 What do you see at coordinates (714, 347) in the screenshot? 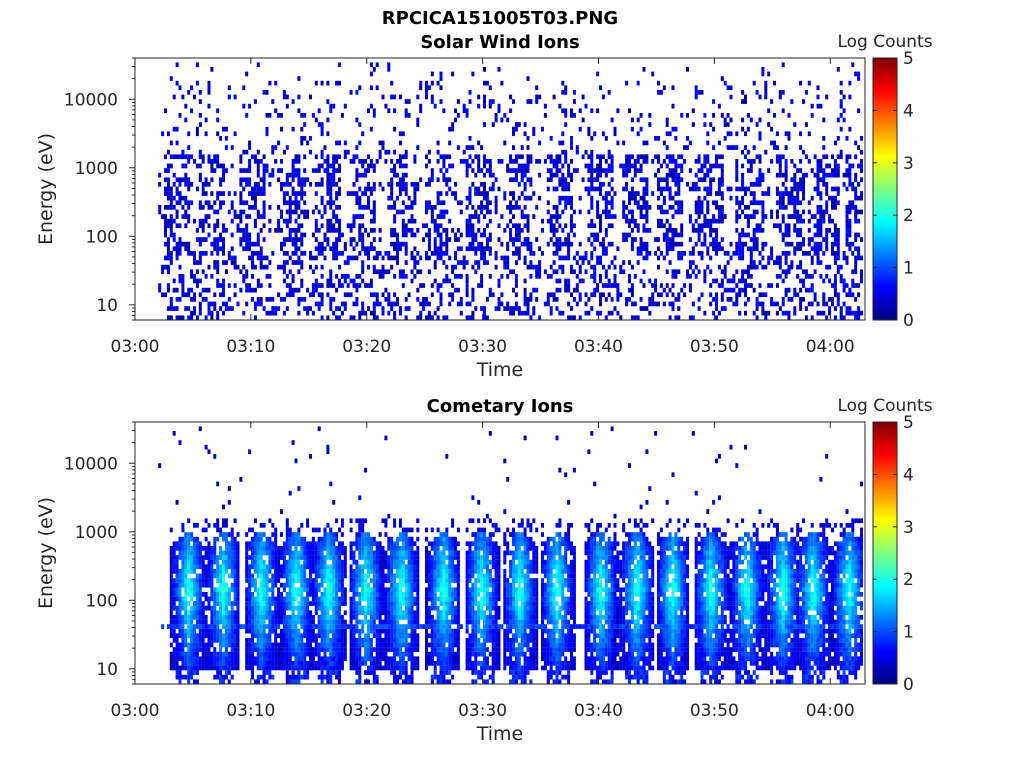
I see `x-tick-label: 03:50` at bounding box center [714, 347].